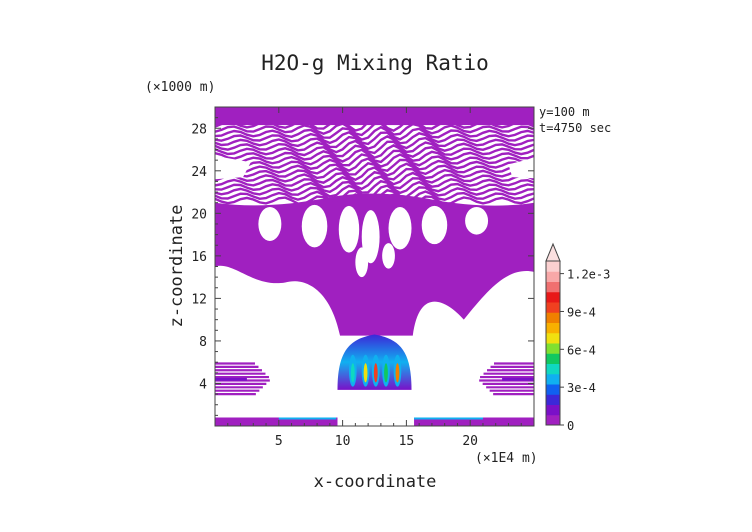  Describe the element at coordinates (343, 441) in the screenshot. I see `x-tick-label: 10` at that location.